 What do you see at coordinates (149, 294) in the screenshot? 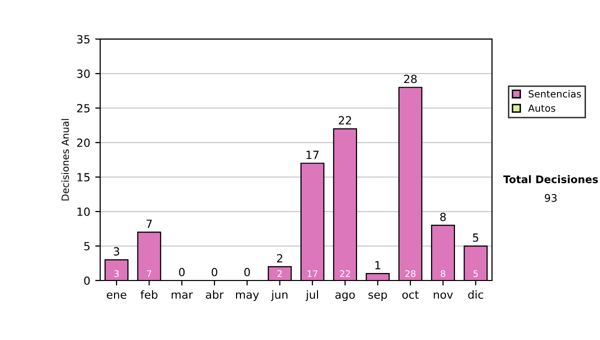
I see `x-tick-label: feb` at bounding box center [149, 294].